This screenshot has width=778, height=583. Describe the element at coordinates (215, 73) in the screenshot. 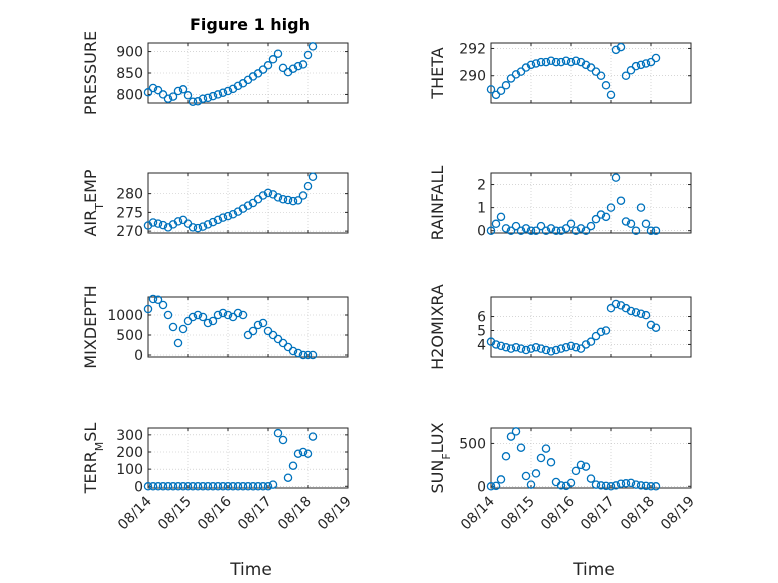

I see `subplot-pressure: 800 850 900 PRESSURE` at that location.